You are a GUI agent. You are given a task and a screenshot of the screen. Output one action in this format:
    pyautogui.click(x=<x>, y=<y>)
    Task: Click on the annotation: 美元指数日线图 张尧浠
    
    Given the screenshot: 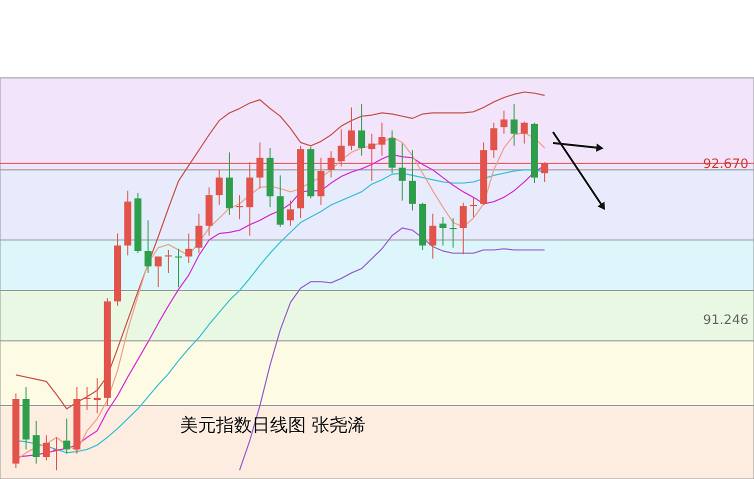 What is the action you would take?
    pyautogui.click(x=273, y=425)
    